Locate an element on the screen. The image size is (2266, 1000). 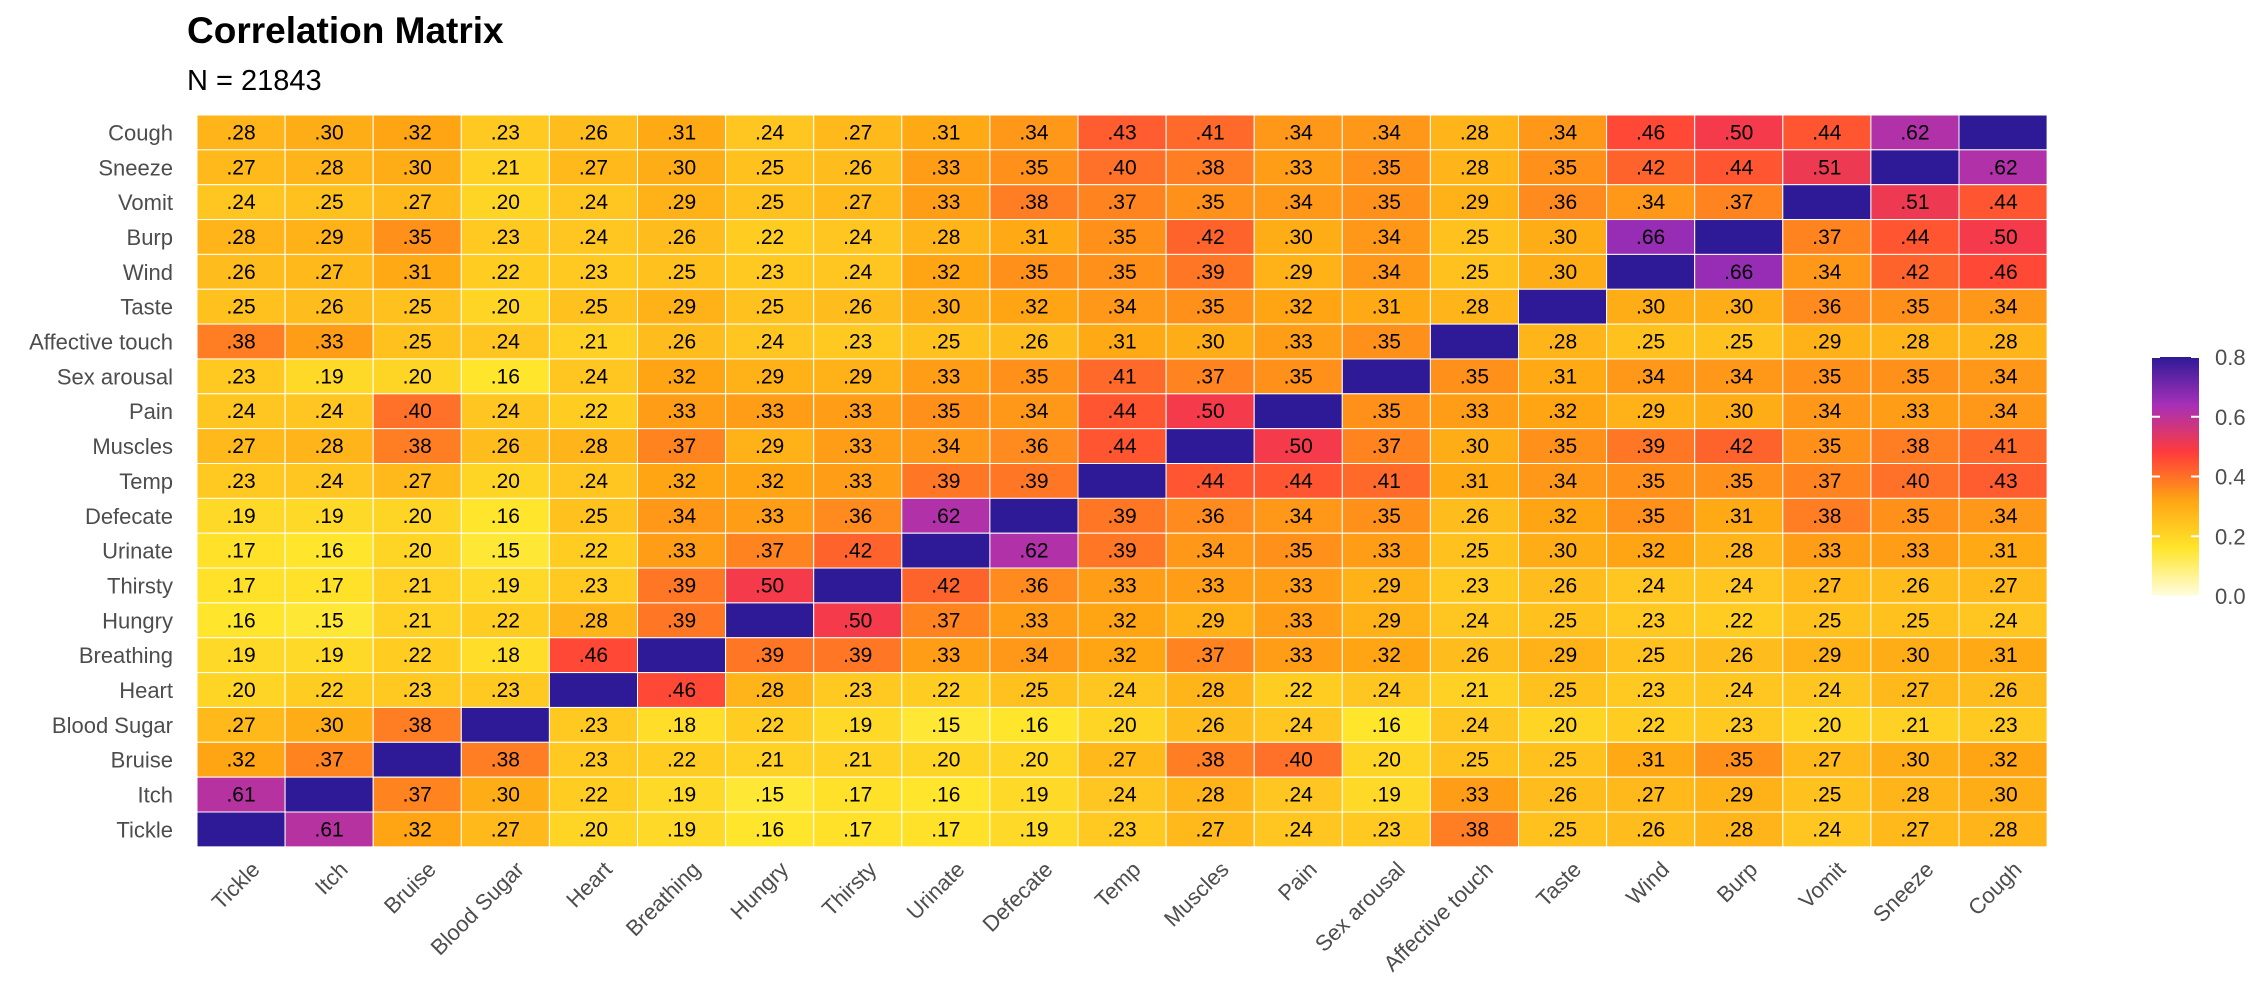
cell-value-label: .35 is located at coordinates (1914, 307).